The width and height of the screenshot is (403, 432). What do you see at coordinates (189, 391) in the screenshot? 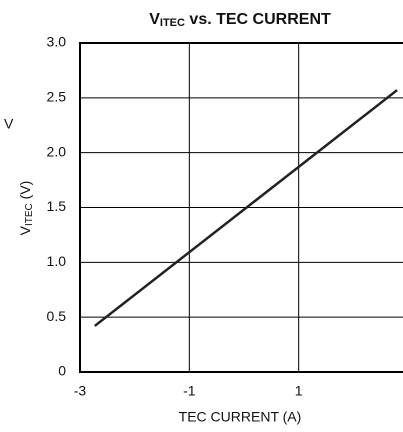
I see `x-tick-label: -1` at bounding box center [189, 391].